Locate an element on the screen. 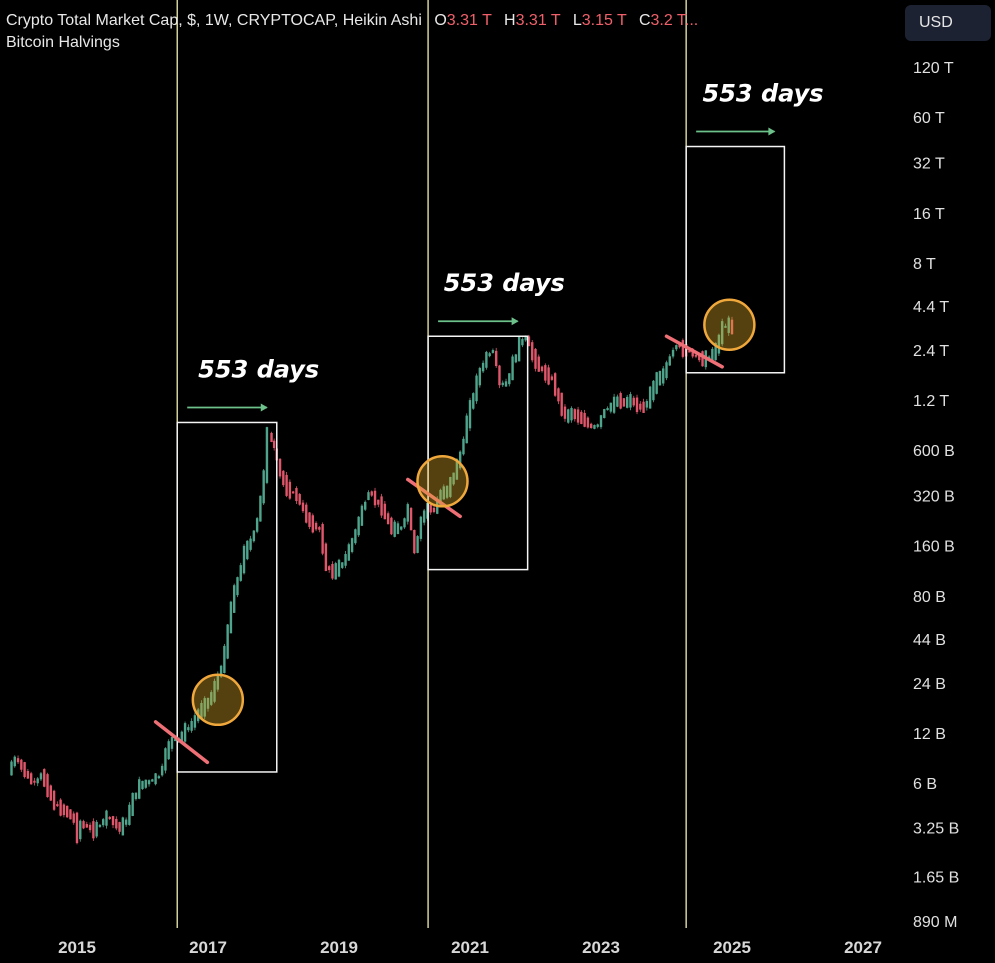  y-tick-label: 600 B is located at coordinates (934, 451).